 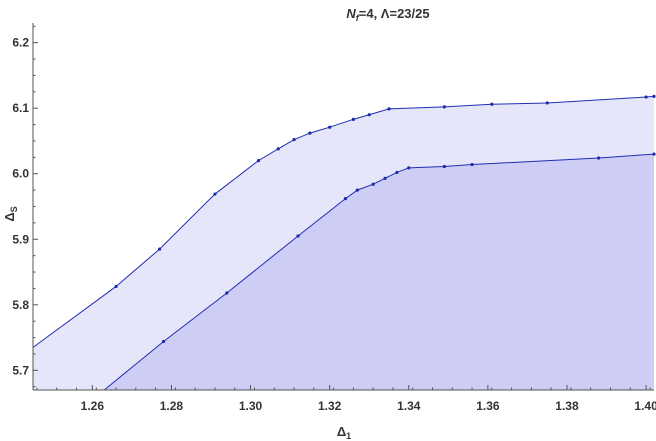 I want to click on x-tick-label: 1.34, so click(x=409, y=406).